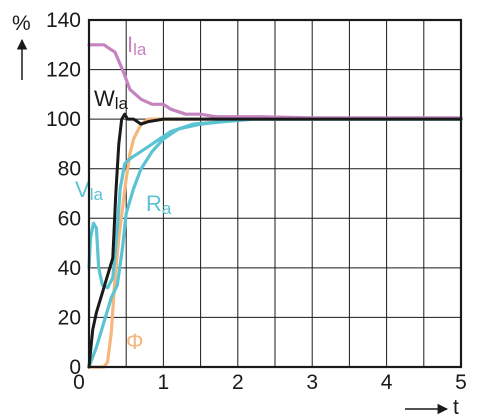  What do you see at coordinates (79, 382) in the screenshot?
I see `x-tick-label: 0` at bounding box center [79, 382].